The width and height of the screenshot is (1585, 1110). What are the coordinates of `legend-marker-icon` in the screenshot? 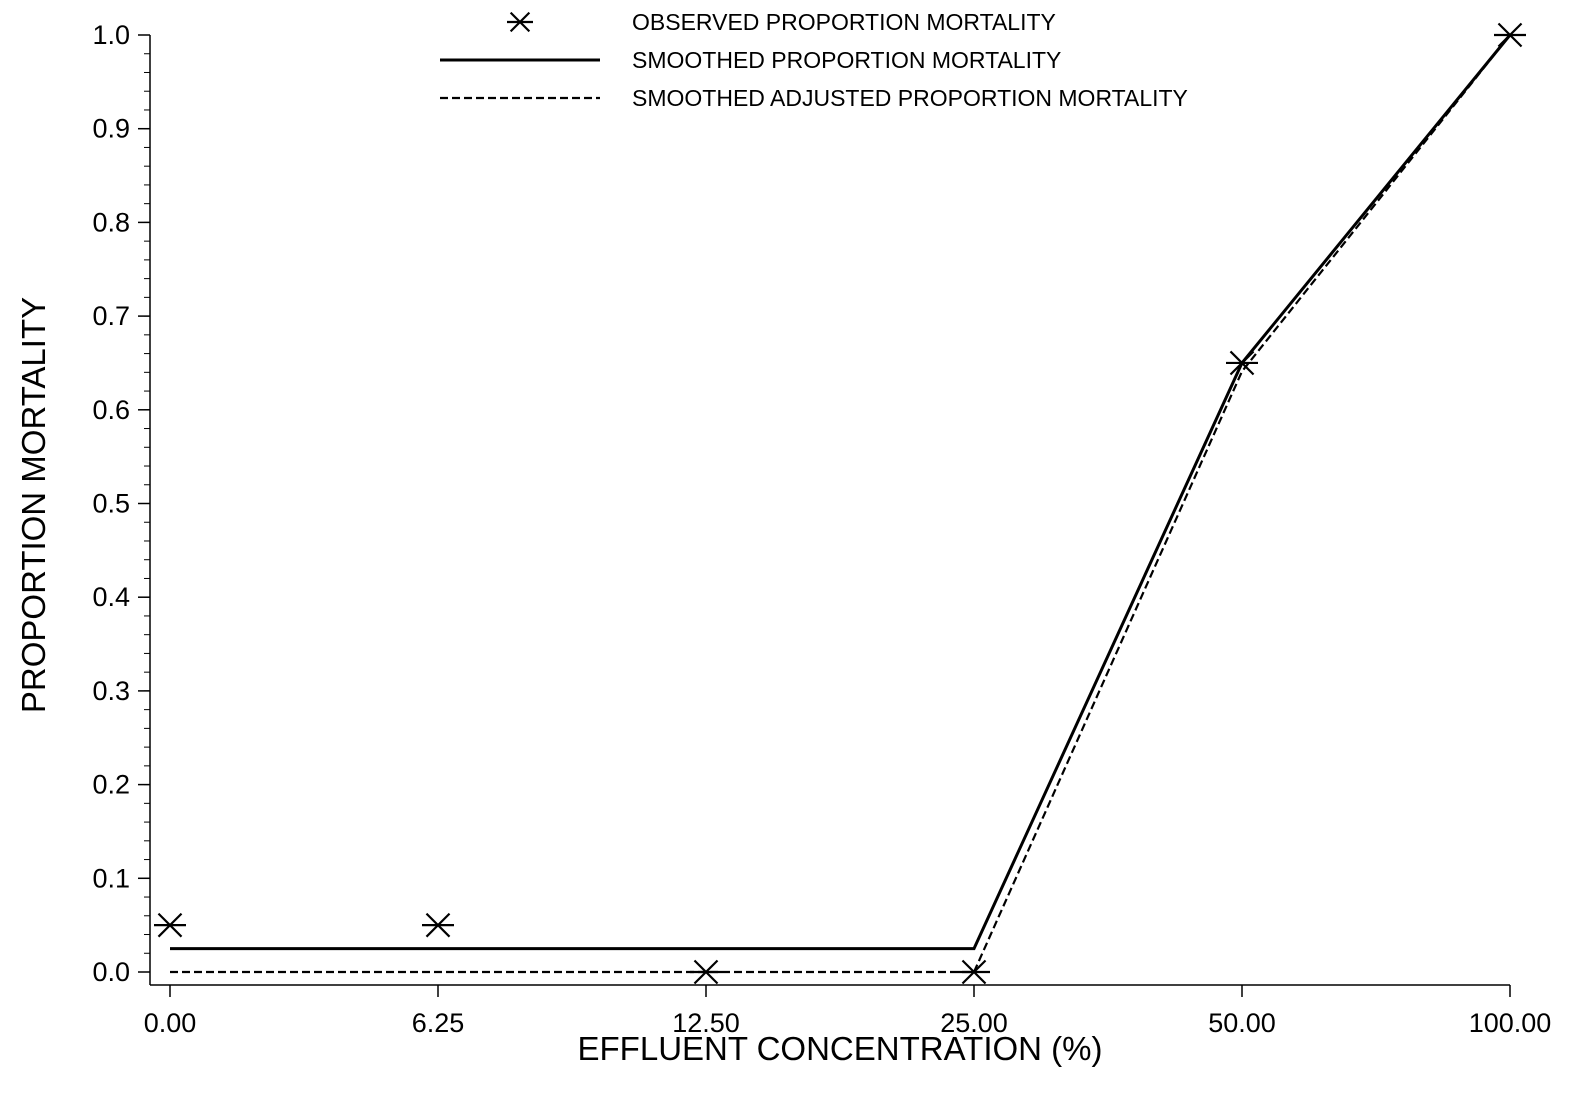 It's located at (520, 22).